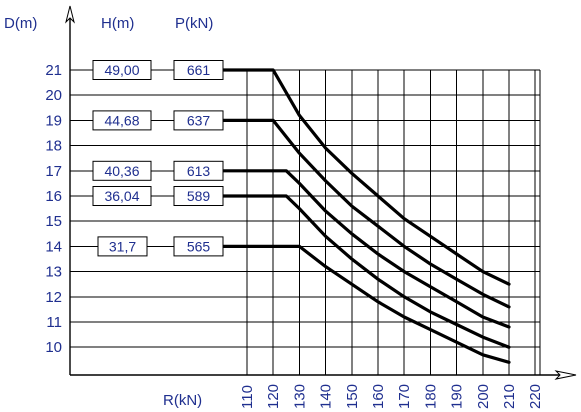  I want to click on x-tick-label-190: 190, so click(457, 396).